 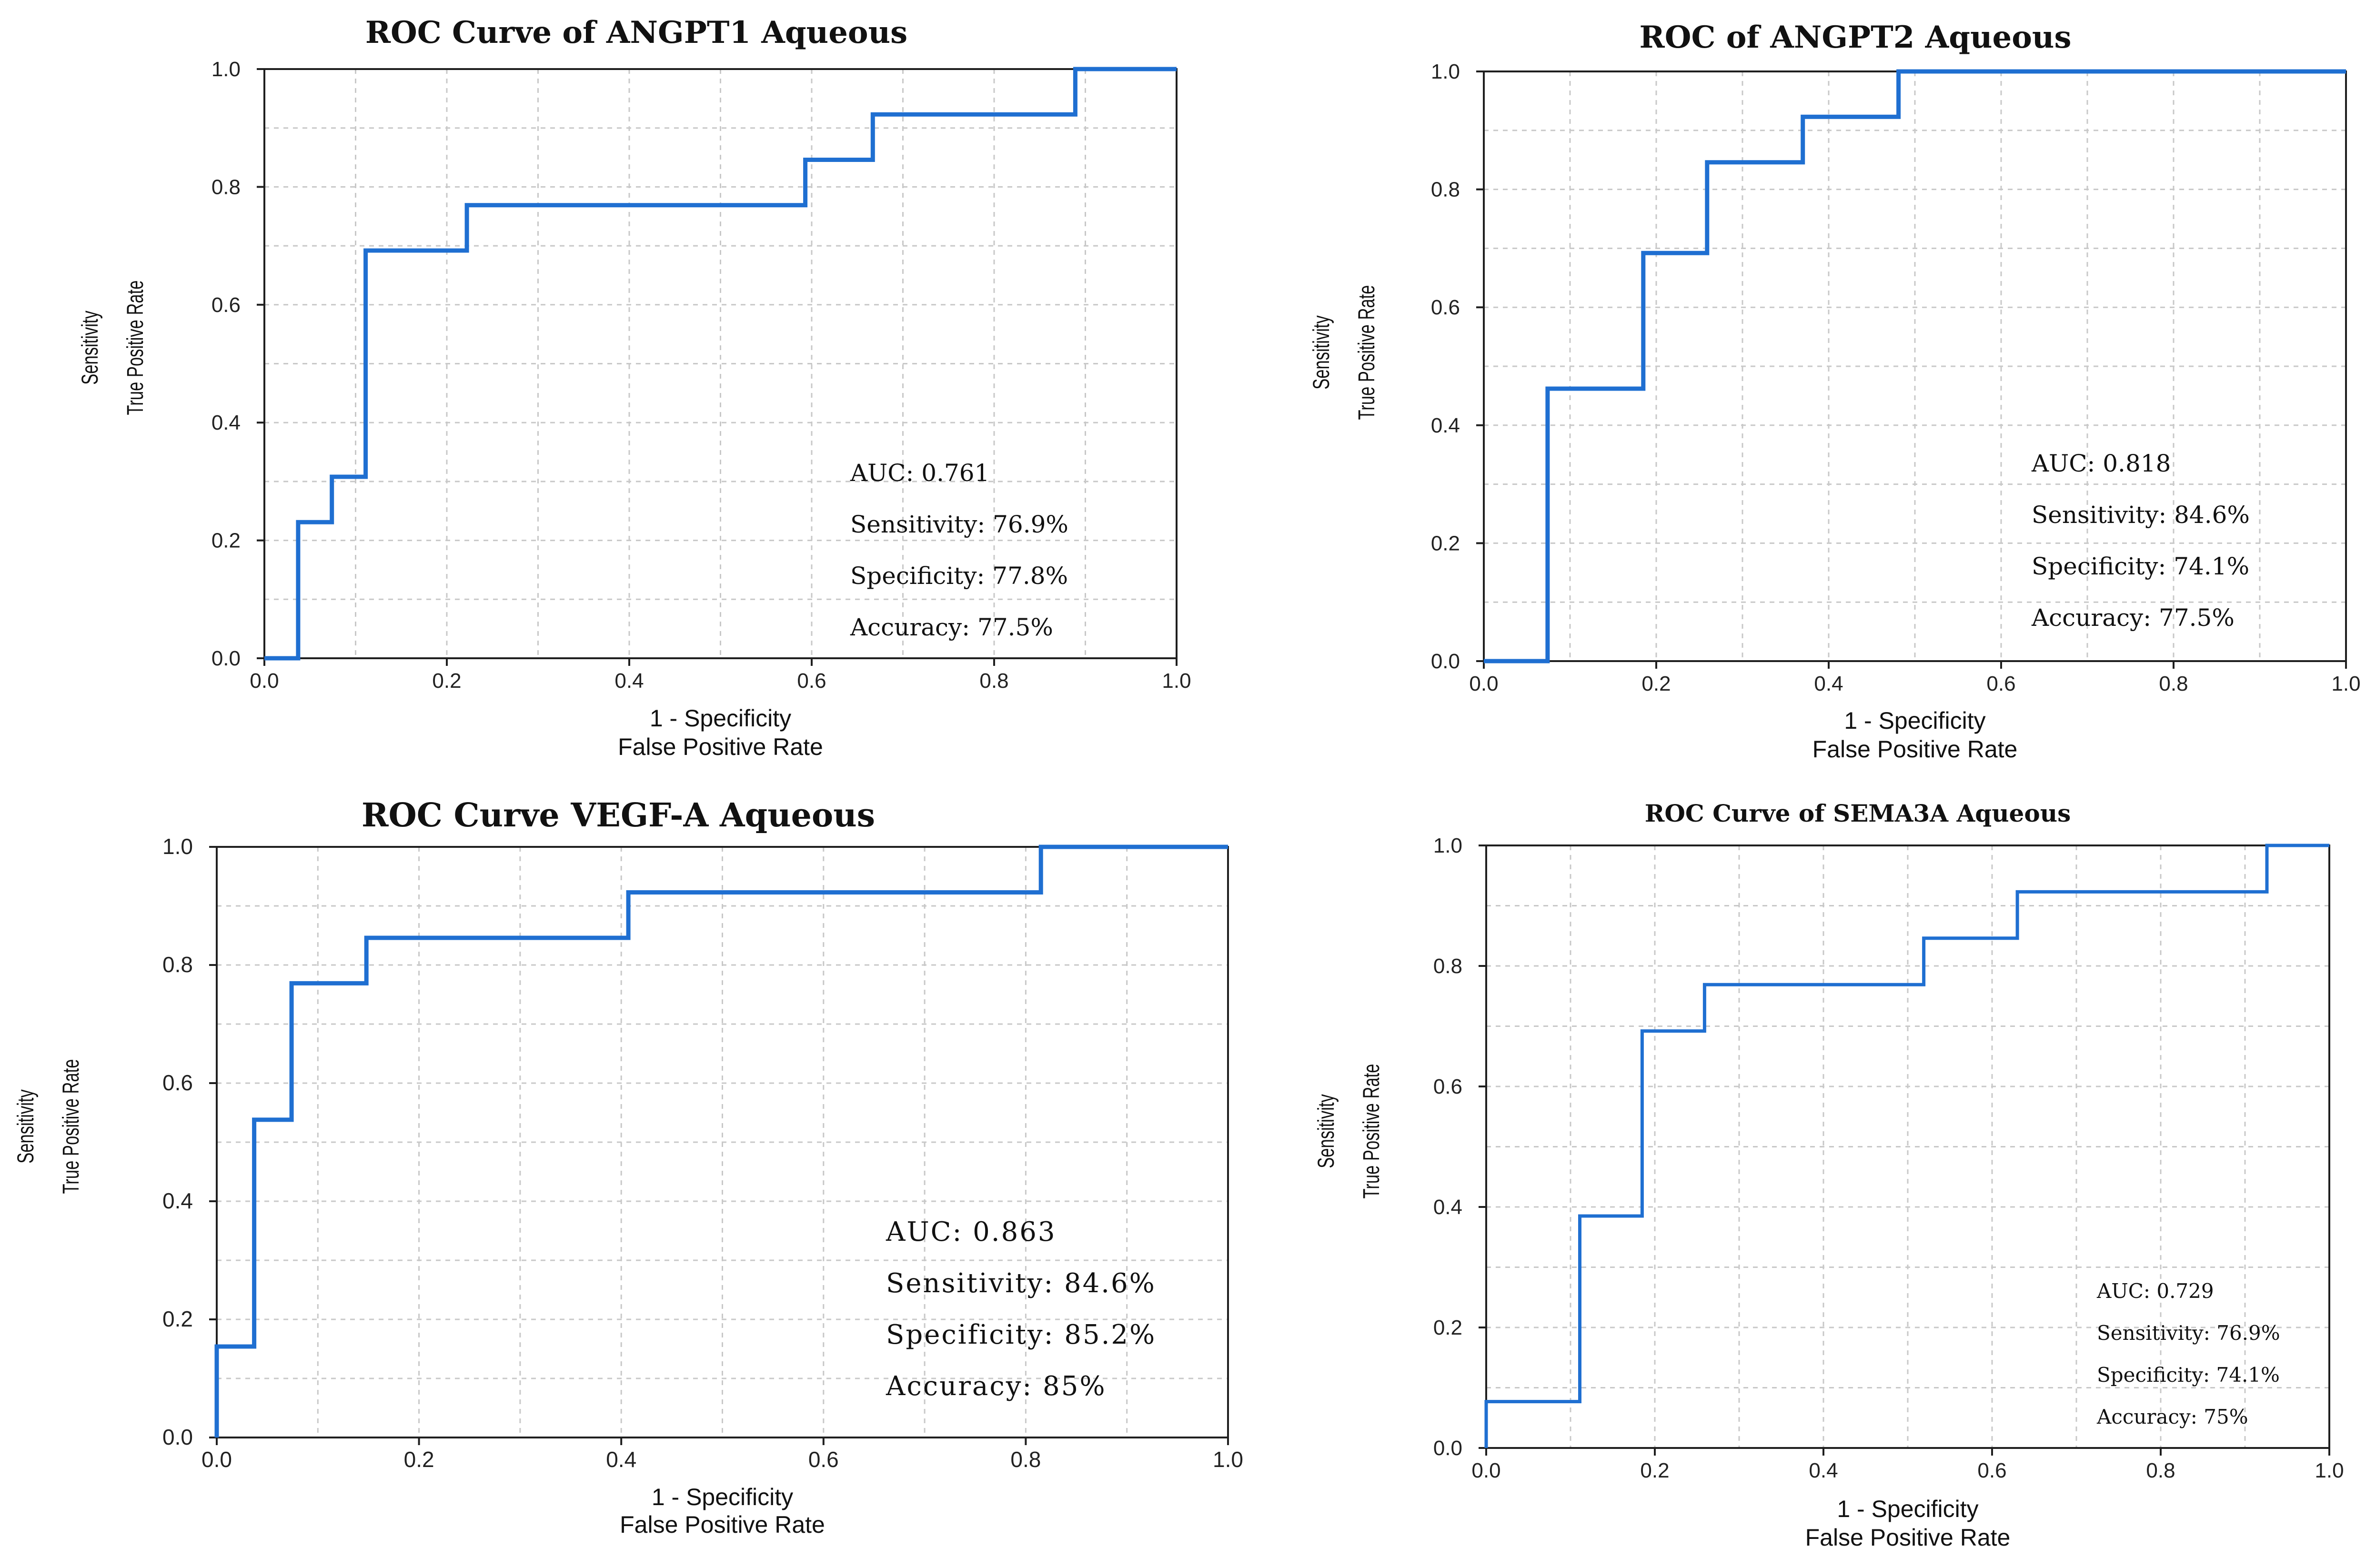 What do you see at coordinates (1858, 813) in the screenshot?
I see `chart-title: ROC Curve of SEMA3A Aqueous` at bounding box center [1858, 813].